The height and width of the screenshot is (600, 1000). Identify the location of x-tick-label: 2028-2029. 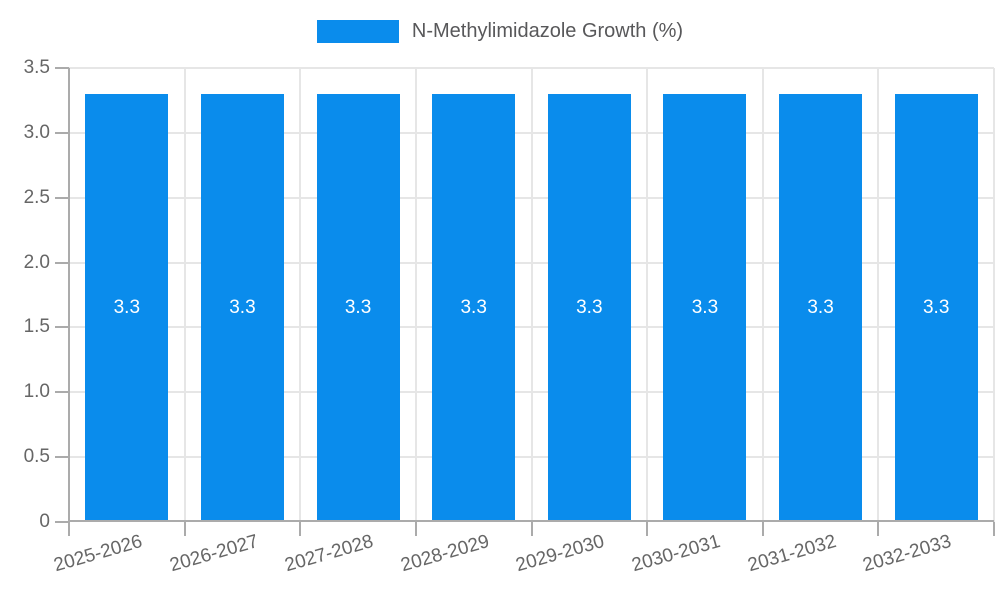
(445, 554).